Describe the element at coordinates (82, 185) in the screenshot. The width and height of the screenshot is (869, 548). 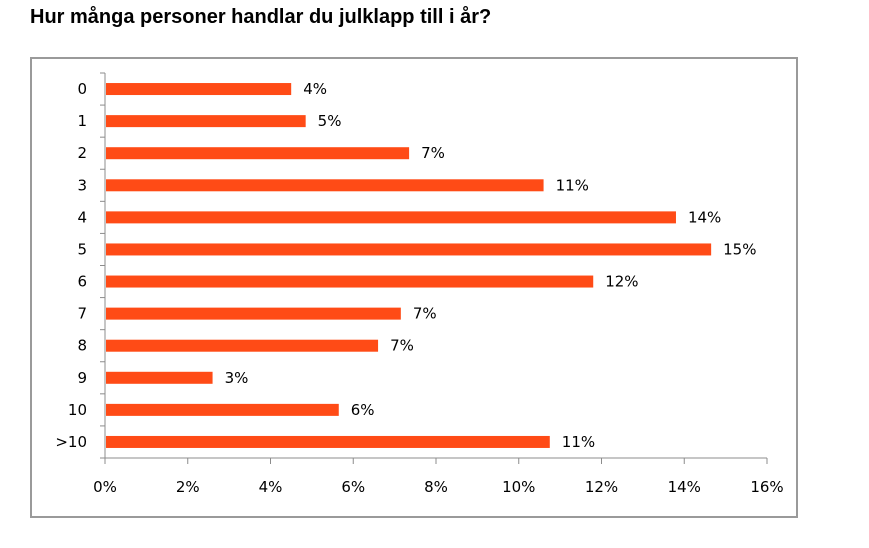
I see `category-label: 3` at that location.